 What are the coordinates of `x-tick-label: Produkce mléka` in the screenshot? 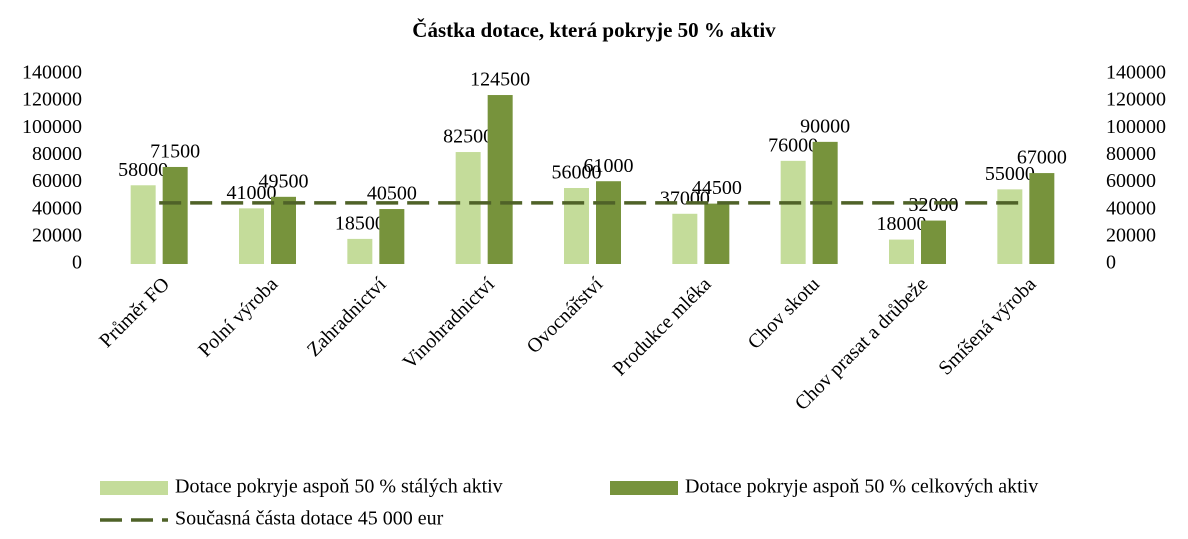 It's located at (662, 326).